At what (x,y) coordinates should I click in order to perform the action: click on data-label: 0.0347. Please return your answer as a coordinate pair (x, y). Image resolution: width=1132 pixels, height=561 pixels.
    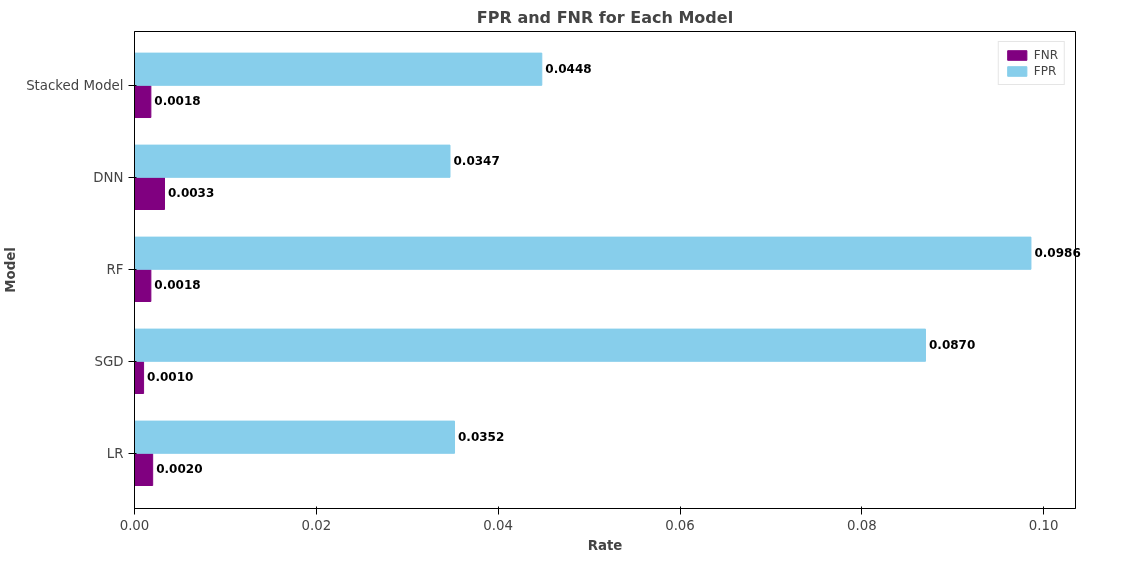
    Looking at the image, I should click on (476, 160).